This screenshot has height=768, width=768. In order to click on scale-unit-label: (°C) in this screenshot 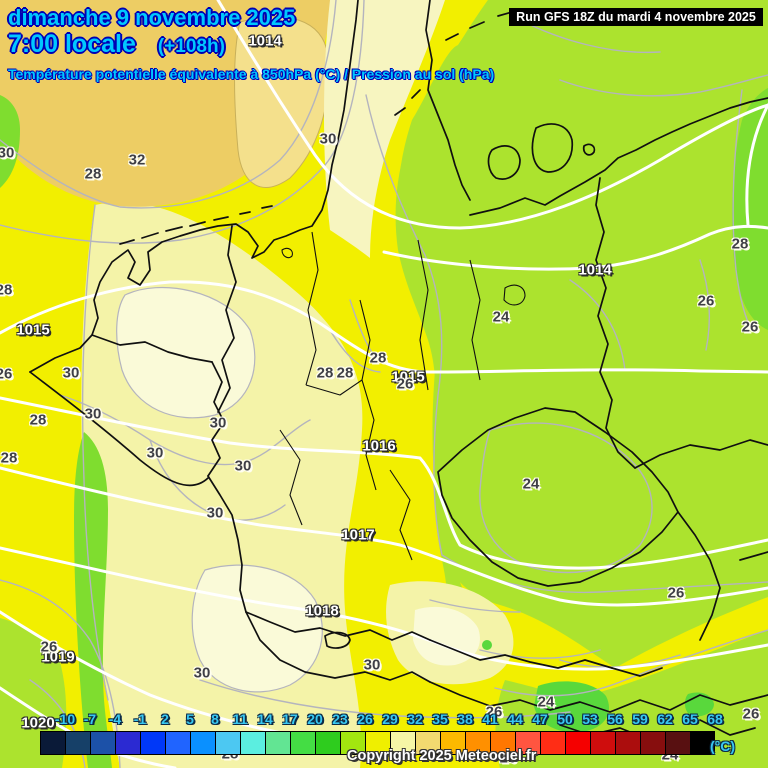, I will do `click(723, 746)`.